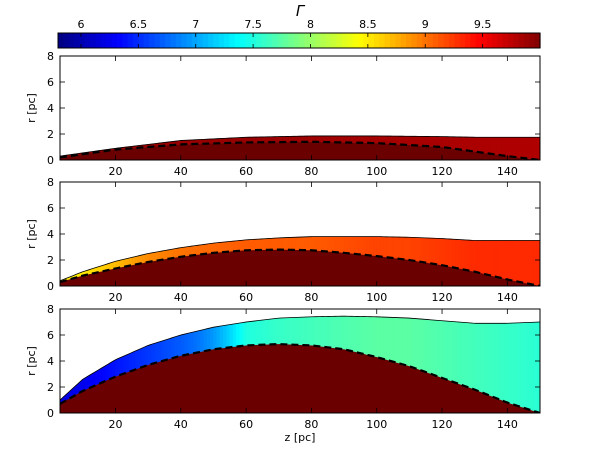 The height and width of the screenshot is (451, 599). I want to click on outer-boundary-line, so click(300, 259).